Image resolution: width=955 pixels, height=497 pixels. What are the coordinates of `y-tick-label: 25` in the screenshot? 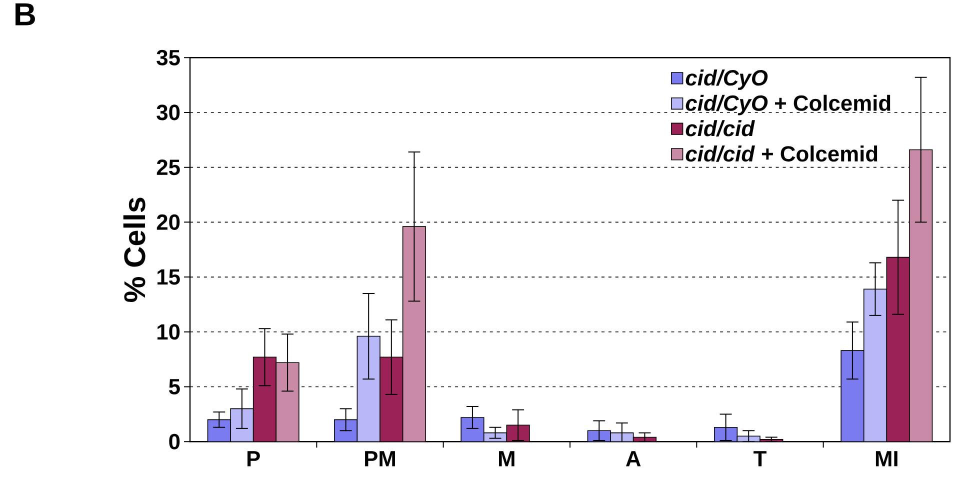 It's located at (168, 168).